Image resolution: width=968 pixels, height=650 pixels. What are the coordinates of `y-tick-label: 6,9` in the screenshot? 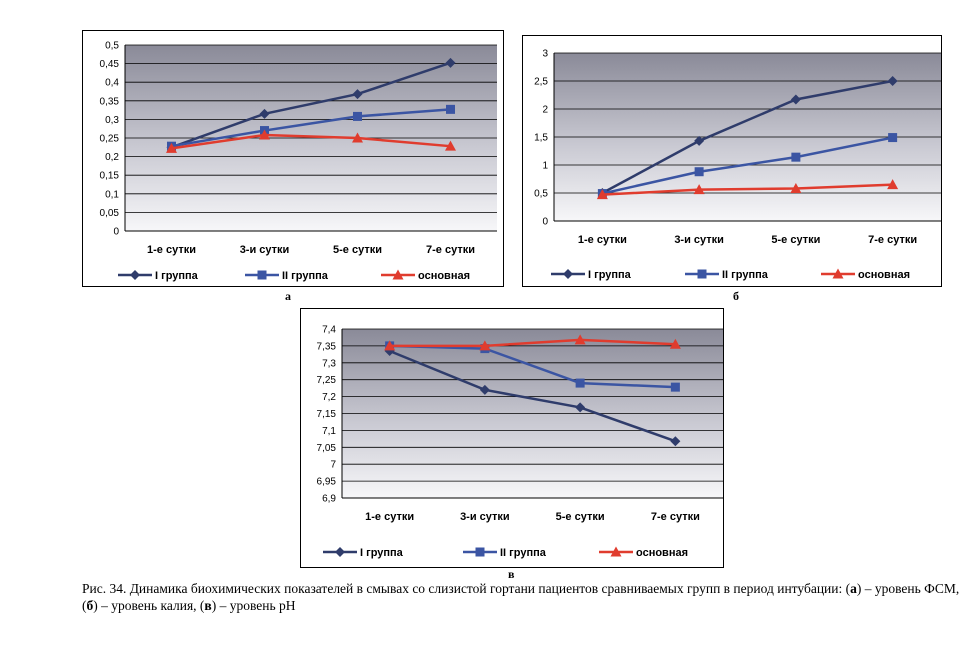 It's located at (329, 499).